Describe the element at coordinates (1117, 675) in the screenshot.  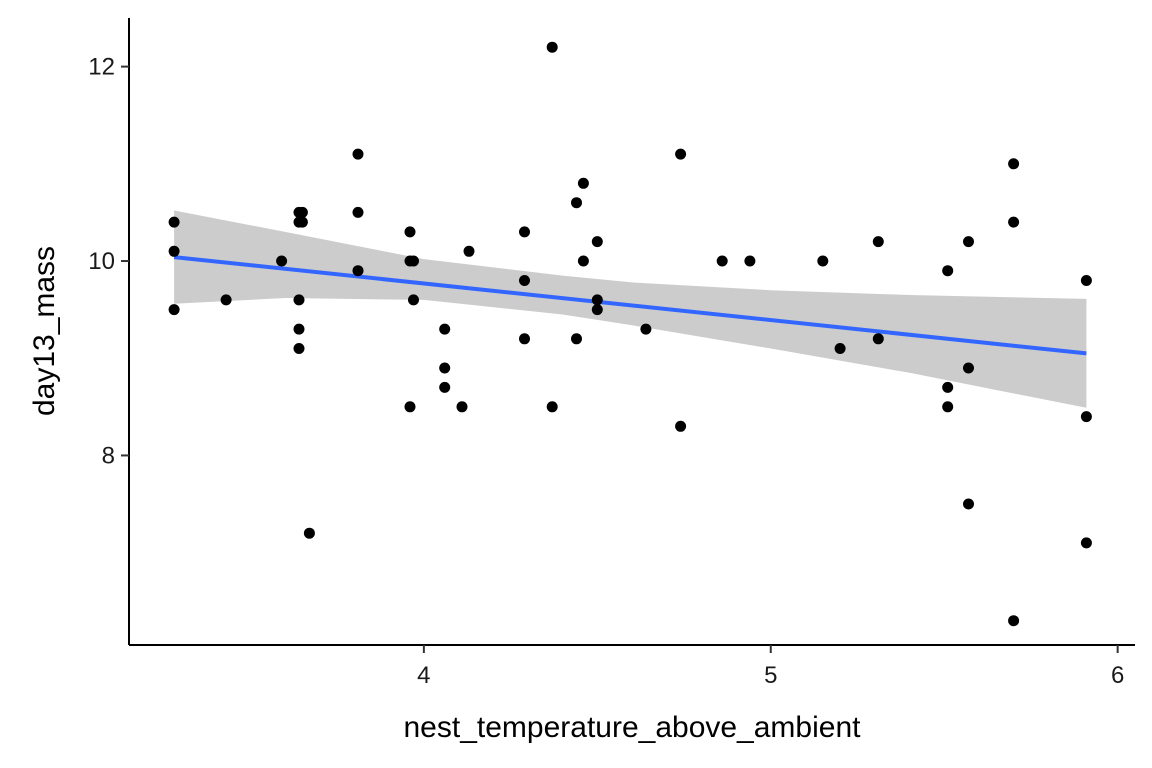
I see `x-tick-label-6: 6` at that location.